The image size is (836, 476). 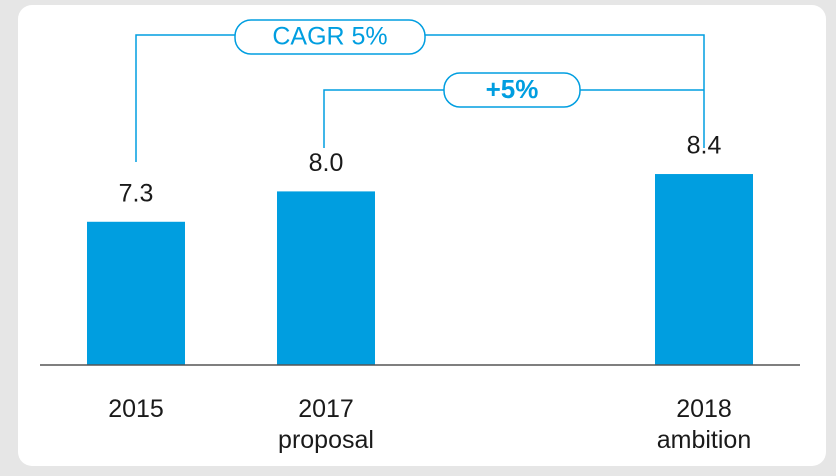 What do you see at coordinates (136, 409) in the screenshot?
I see `x-tick-label: 2015` at bounding box center [136, 409].